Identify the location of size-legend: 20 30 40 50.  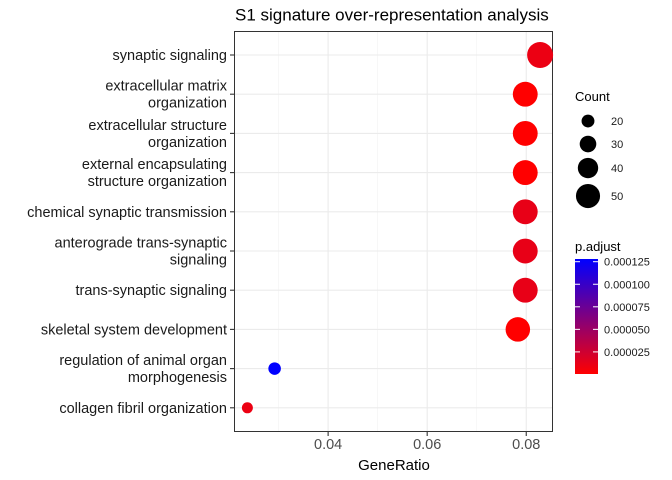
(599, 161).